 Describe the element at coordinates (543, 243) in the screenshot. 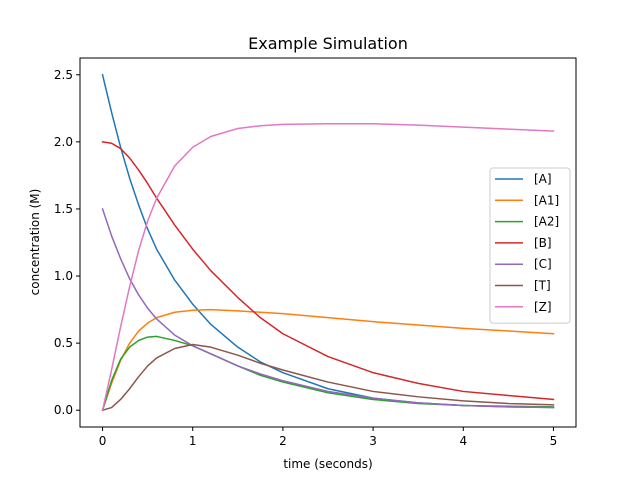

I see `legend-label: [B]` at that location.